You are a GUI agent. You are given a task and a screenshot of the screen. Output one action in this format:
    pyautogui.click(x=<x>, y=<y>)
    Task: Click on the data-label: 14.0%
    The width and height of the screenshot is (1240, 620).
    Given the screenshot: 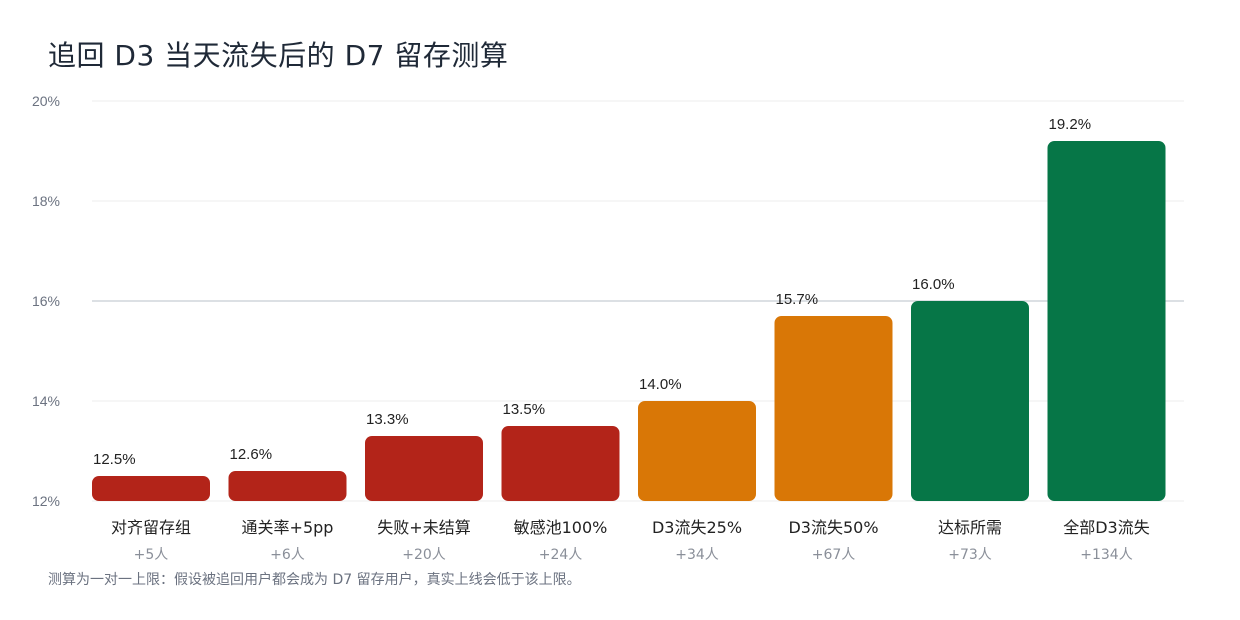 What is the action you would take?
    pyautogui.click(x=660, y=384)
    